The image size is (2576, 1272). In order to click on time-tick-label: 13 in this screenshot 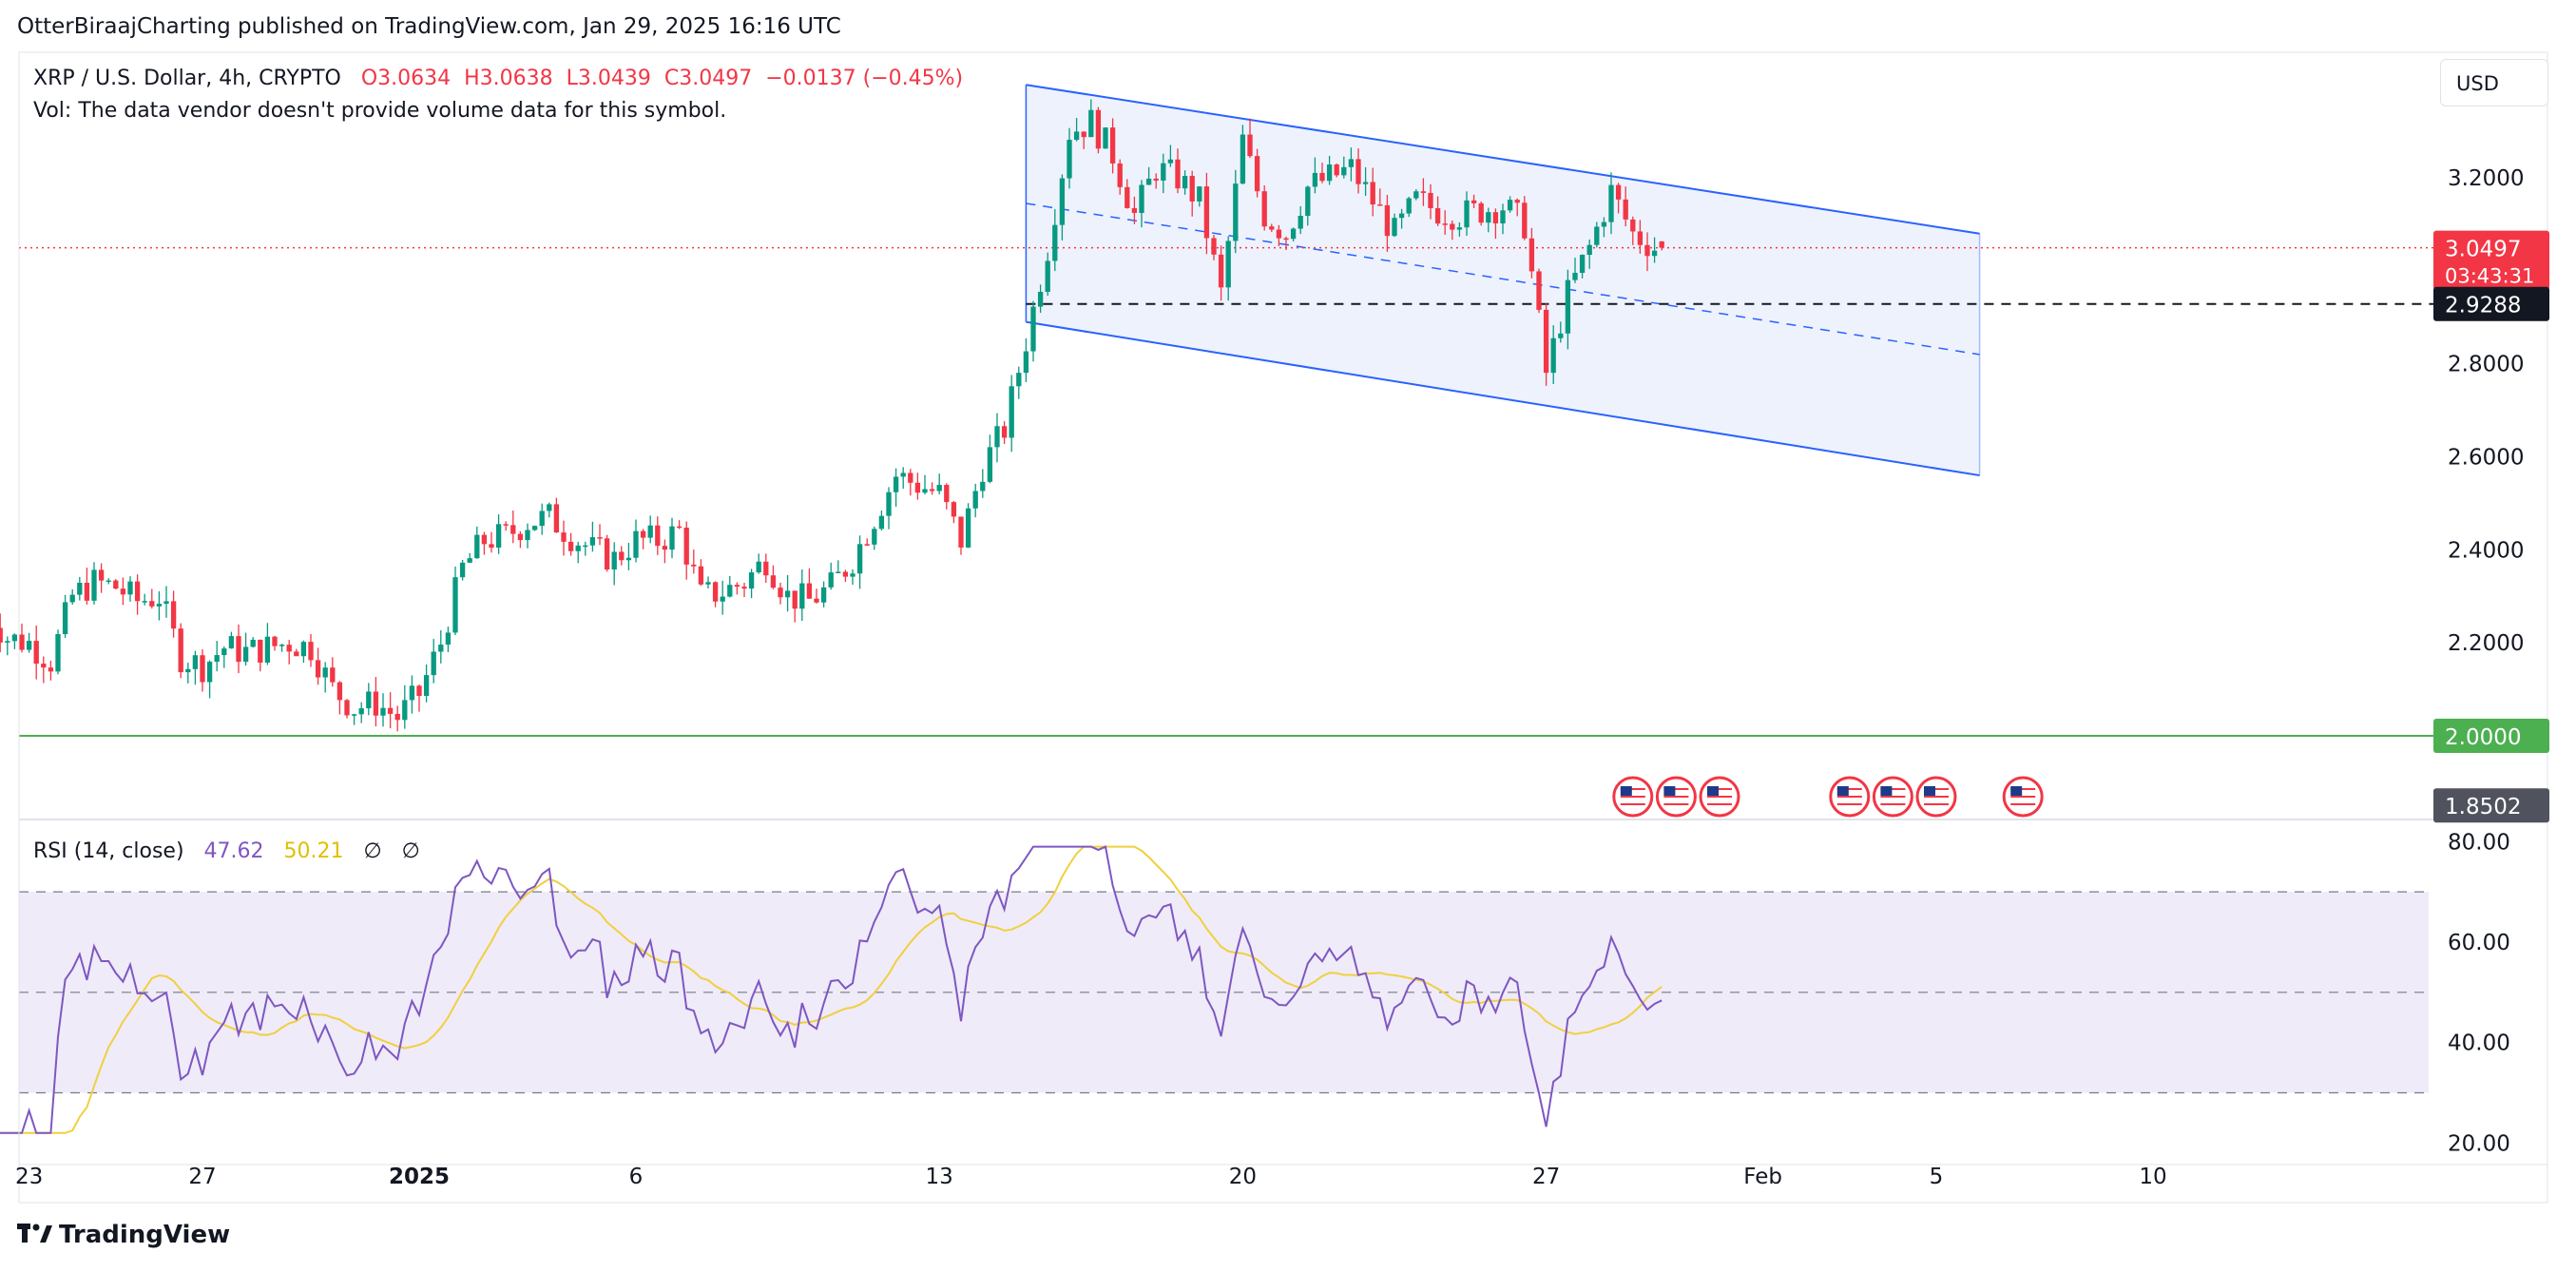, I will do `click(940, 1177)`.